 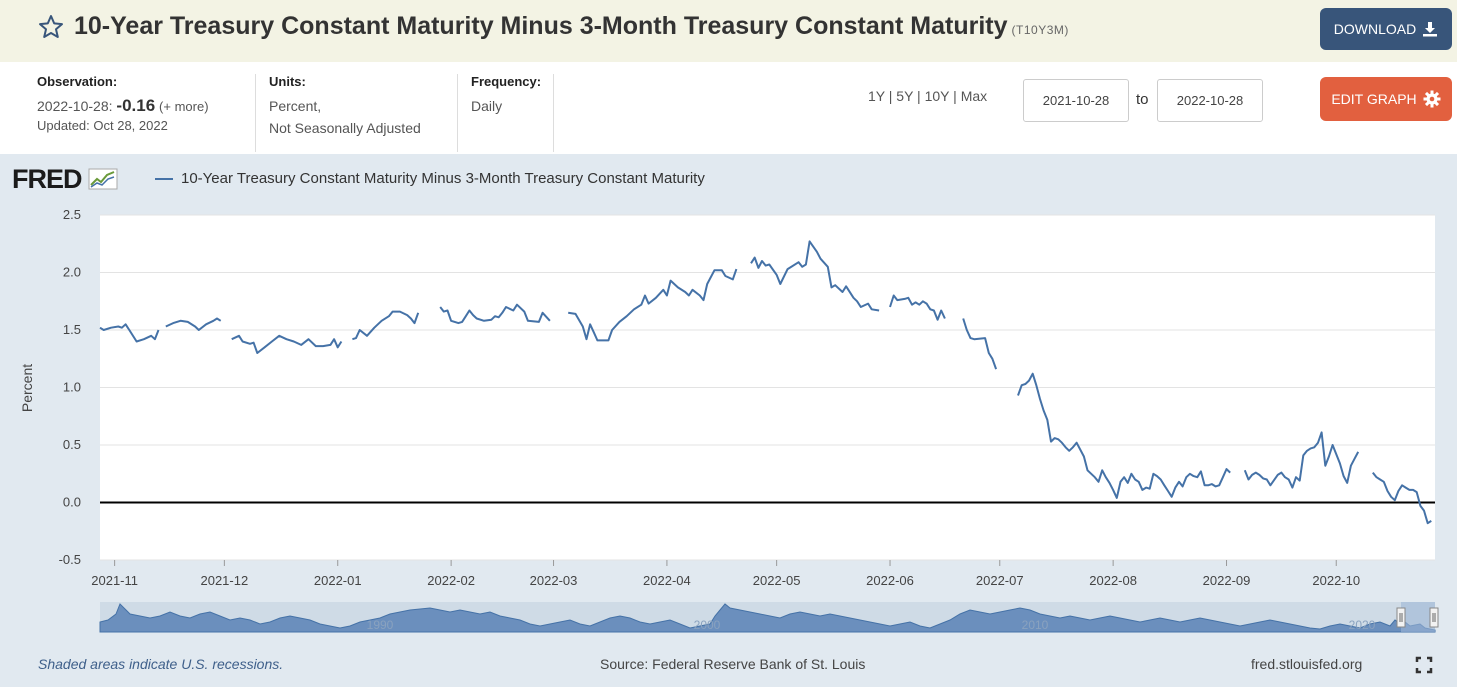 What do you see at coordinates (295, 106) in the screenshot?
I see `units-line1: Percent,` at bounding box center [295, 106].